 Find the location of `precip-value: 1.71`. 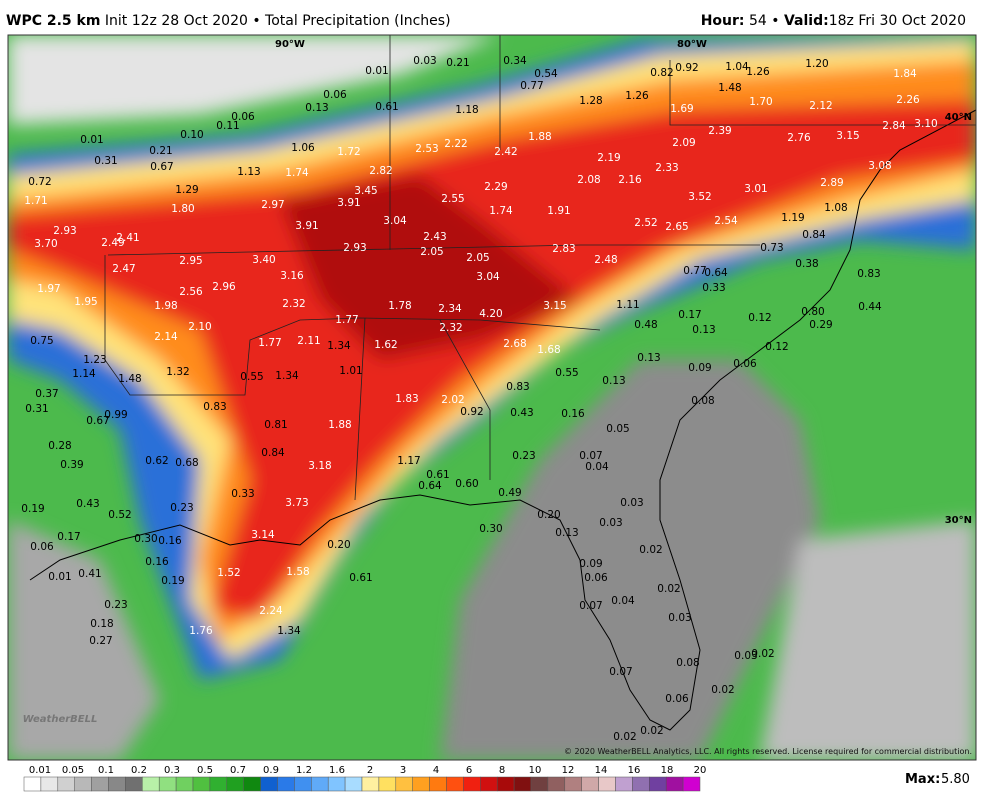

precip-value: 1.71 is located at coordinates (35, 201).